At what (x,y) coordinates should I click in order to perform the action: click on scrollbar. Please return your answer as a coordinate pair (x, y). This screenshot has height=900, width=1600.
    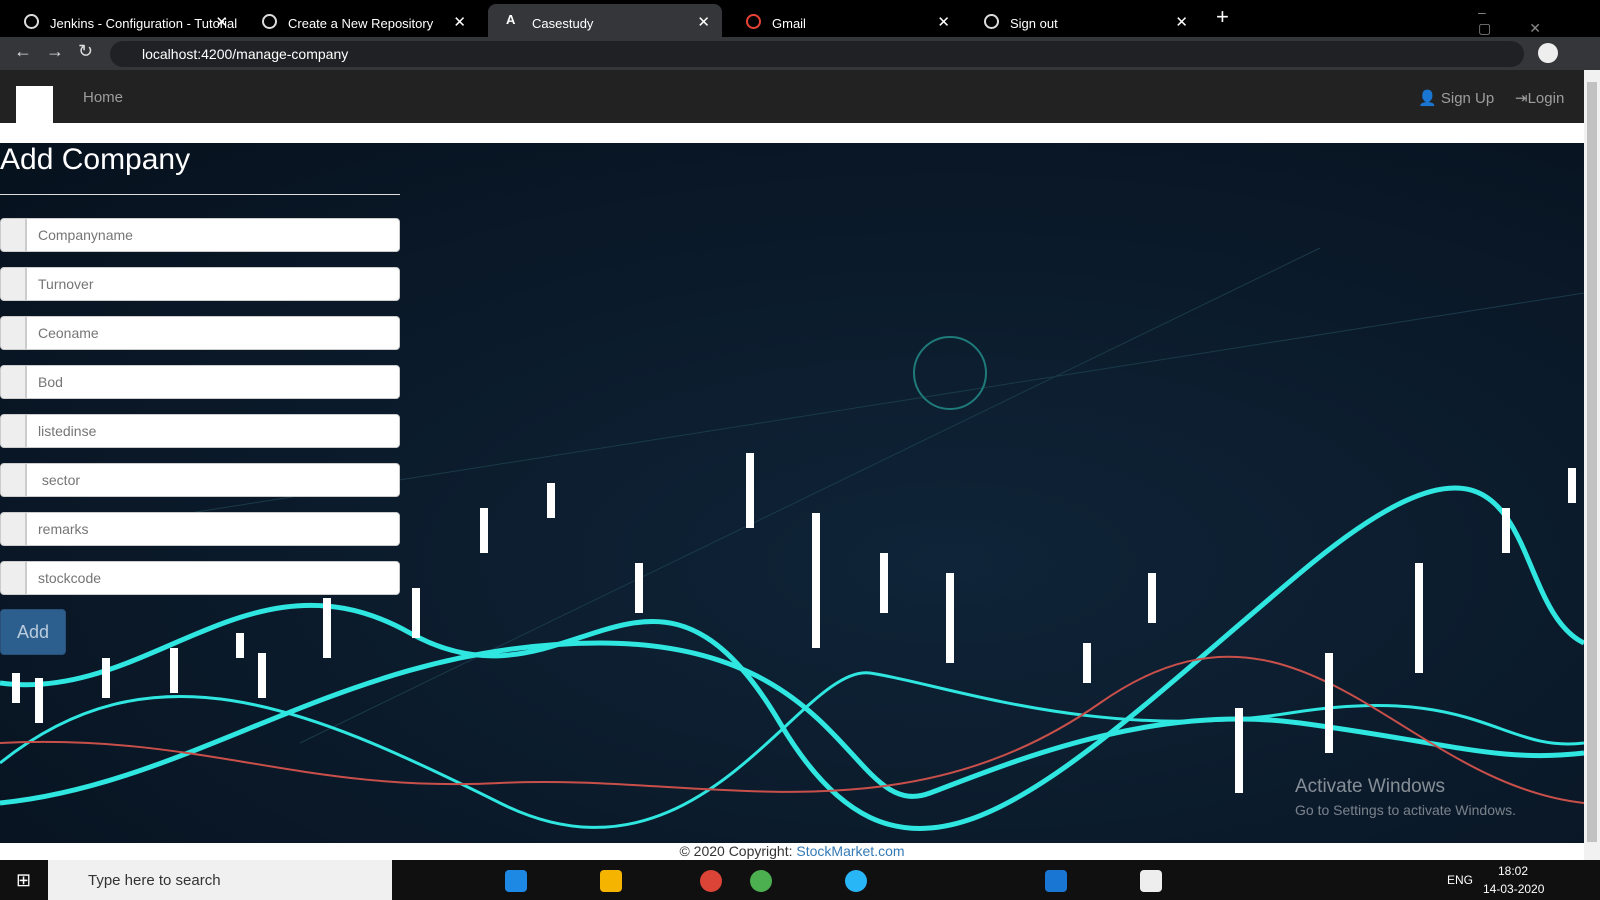
    Looking at the image, I should click on (1592, 465).